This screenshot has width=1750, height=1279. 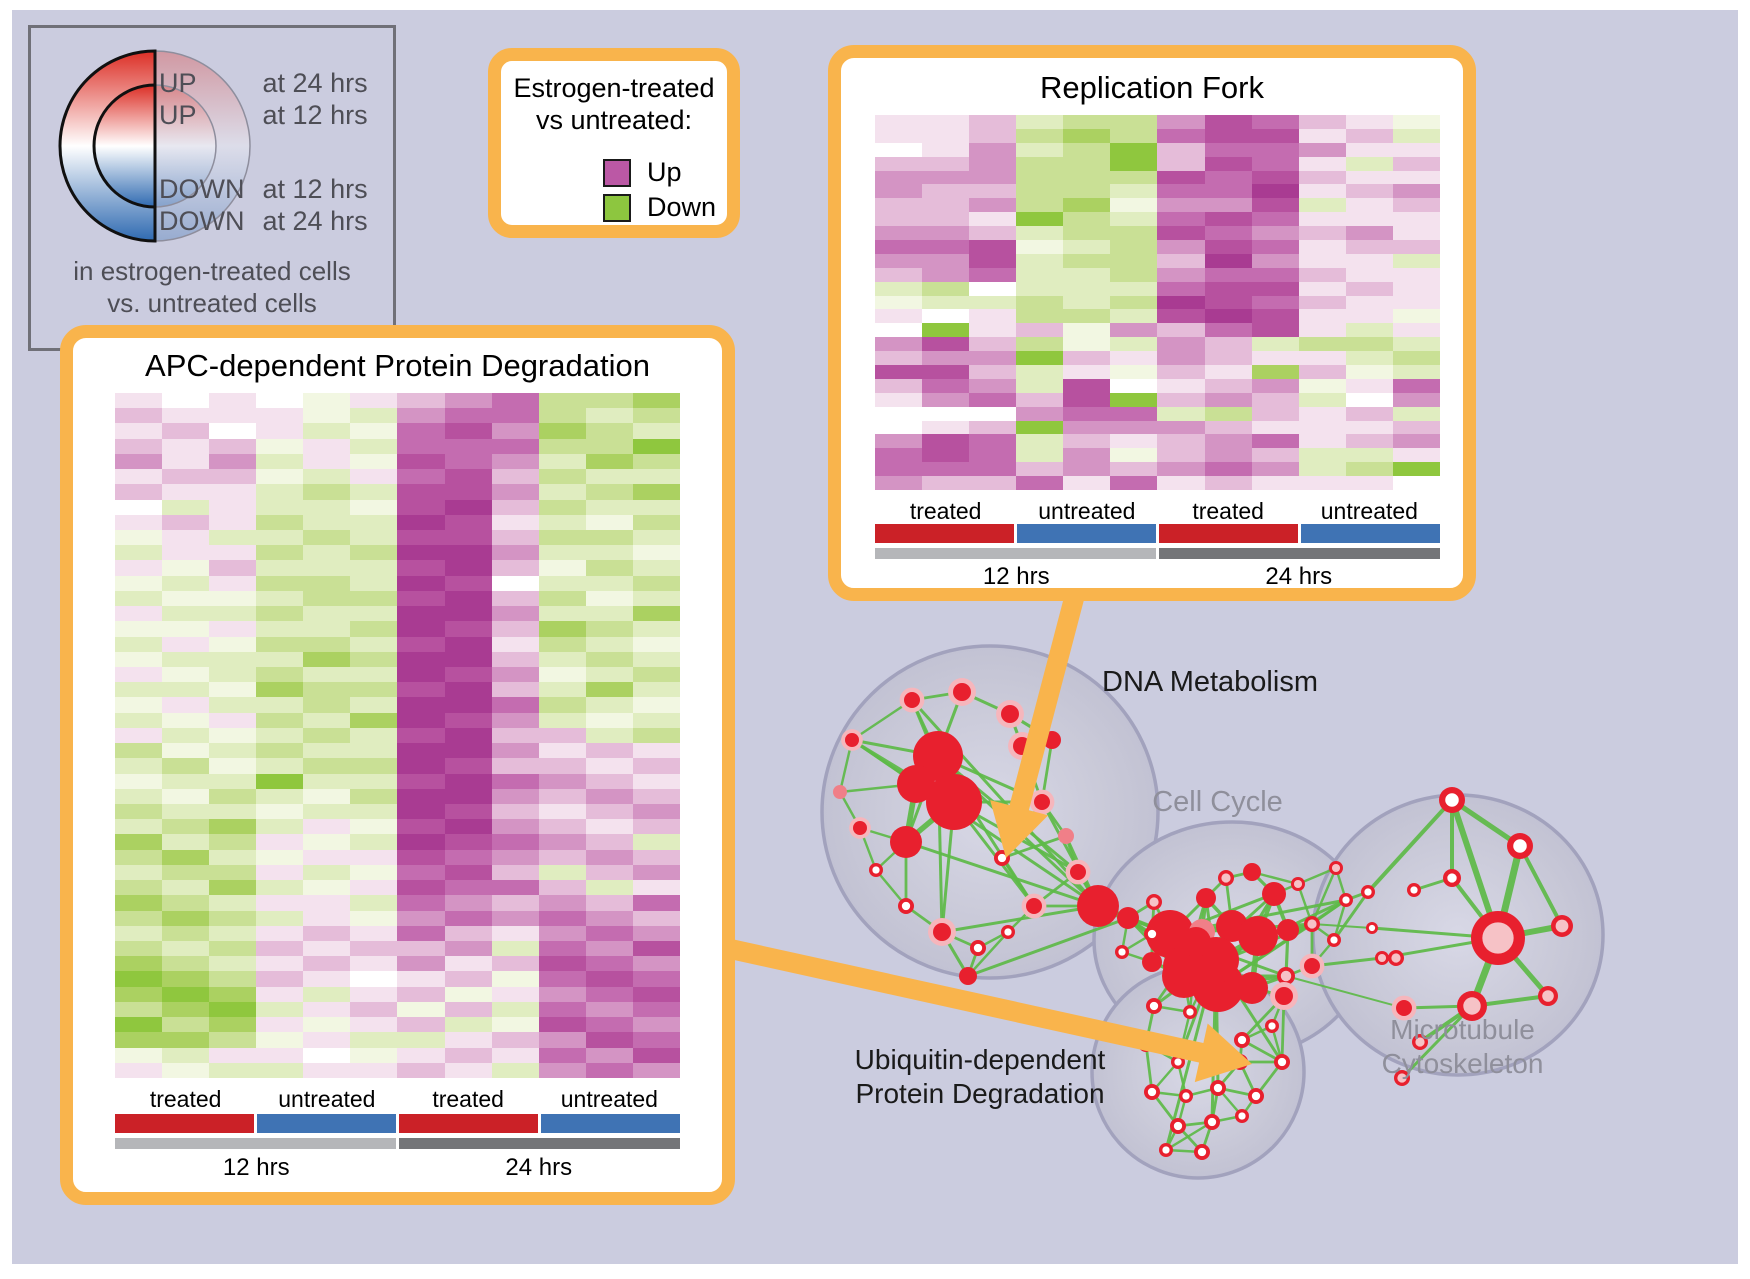 I want to click on cluster-label-dna-metabolism: DNA Metabolism, so click(x=1210, y=682).